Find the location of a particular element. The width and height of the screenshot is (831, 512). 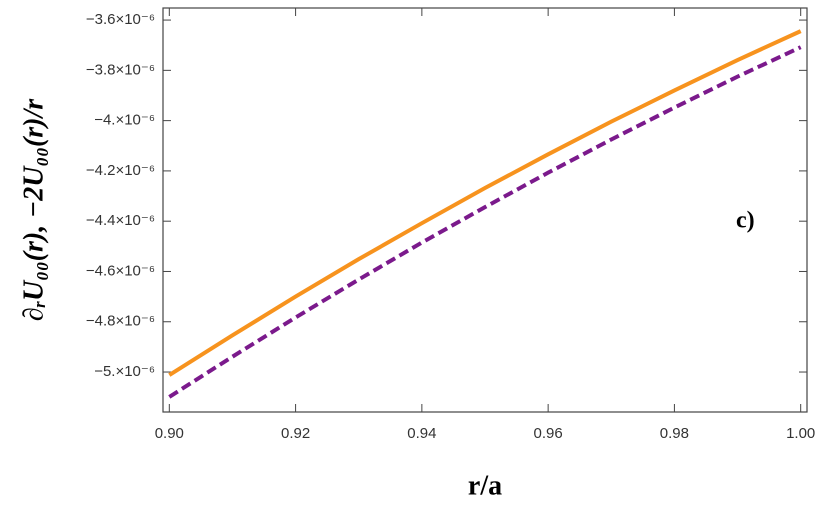

y-tick-label: −4.6×10⁻⁶ is located at coordinates (120, 270).